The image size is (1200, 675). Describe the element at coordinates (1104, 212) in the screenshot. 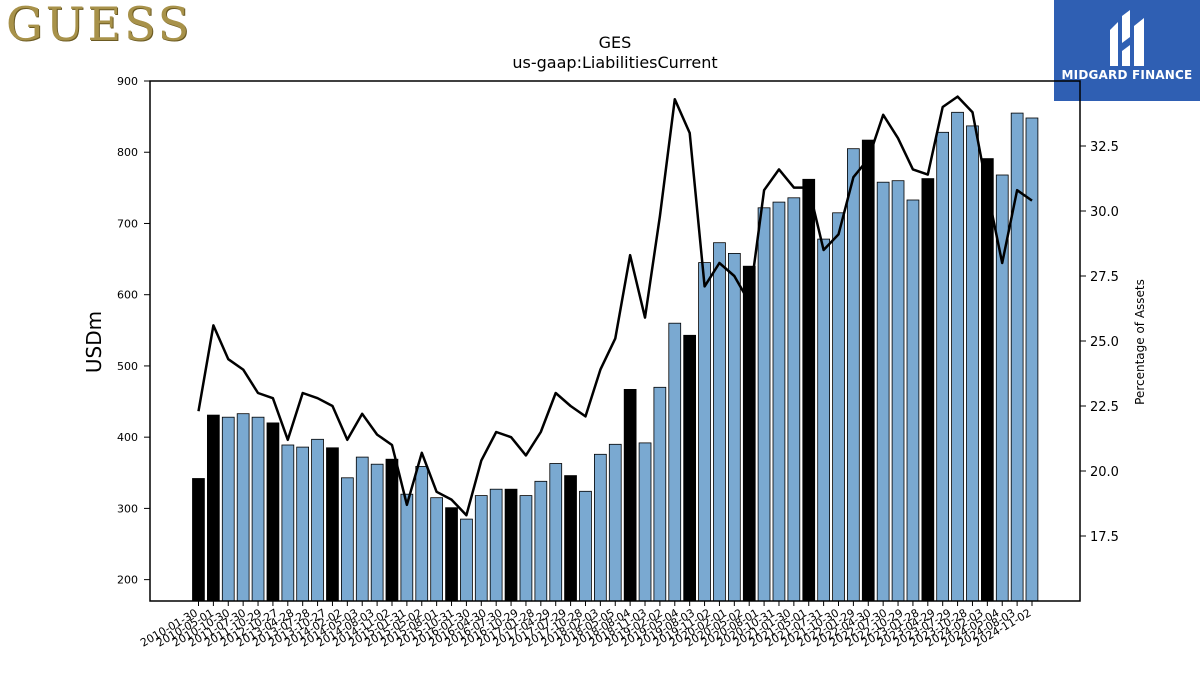

I see `y2-tick-label: 30.0` at that location.